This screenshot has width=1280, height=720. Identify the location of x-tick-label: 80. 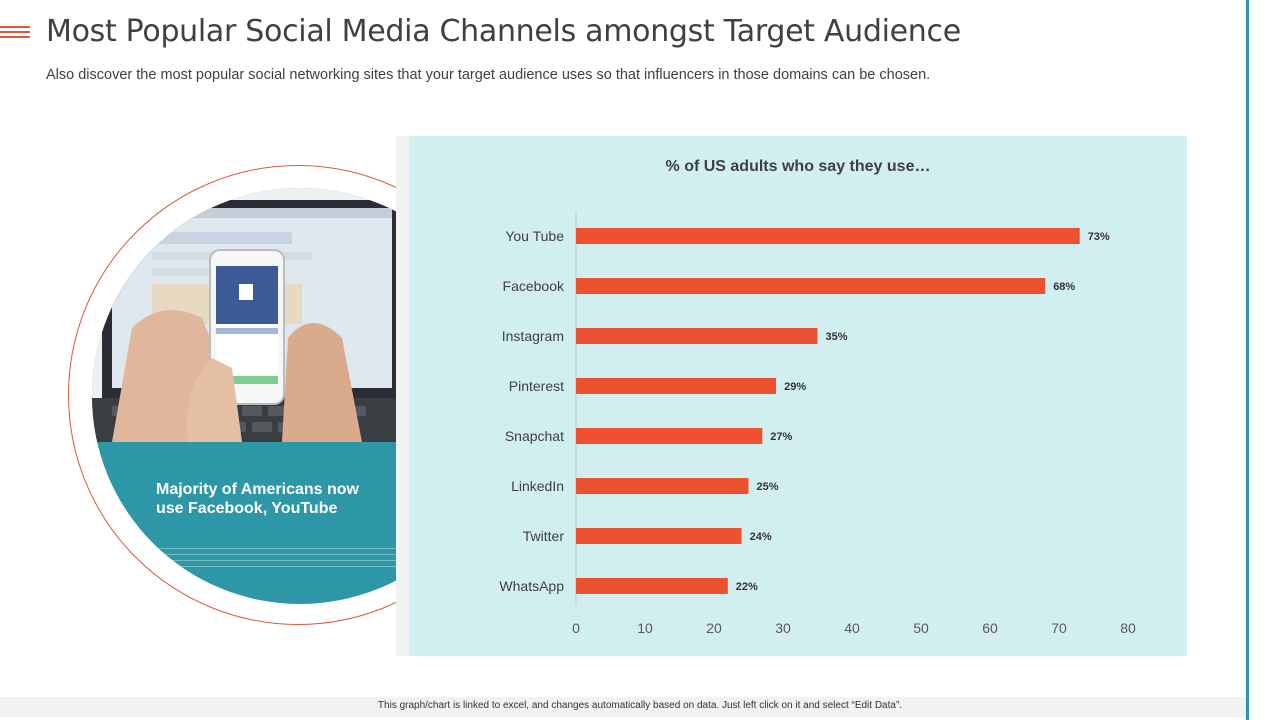
(1128, 628).